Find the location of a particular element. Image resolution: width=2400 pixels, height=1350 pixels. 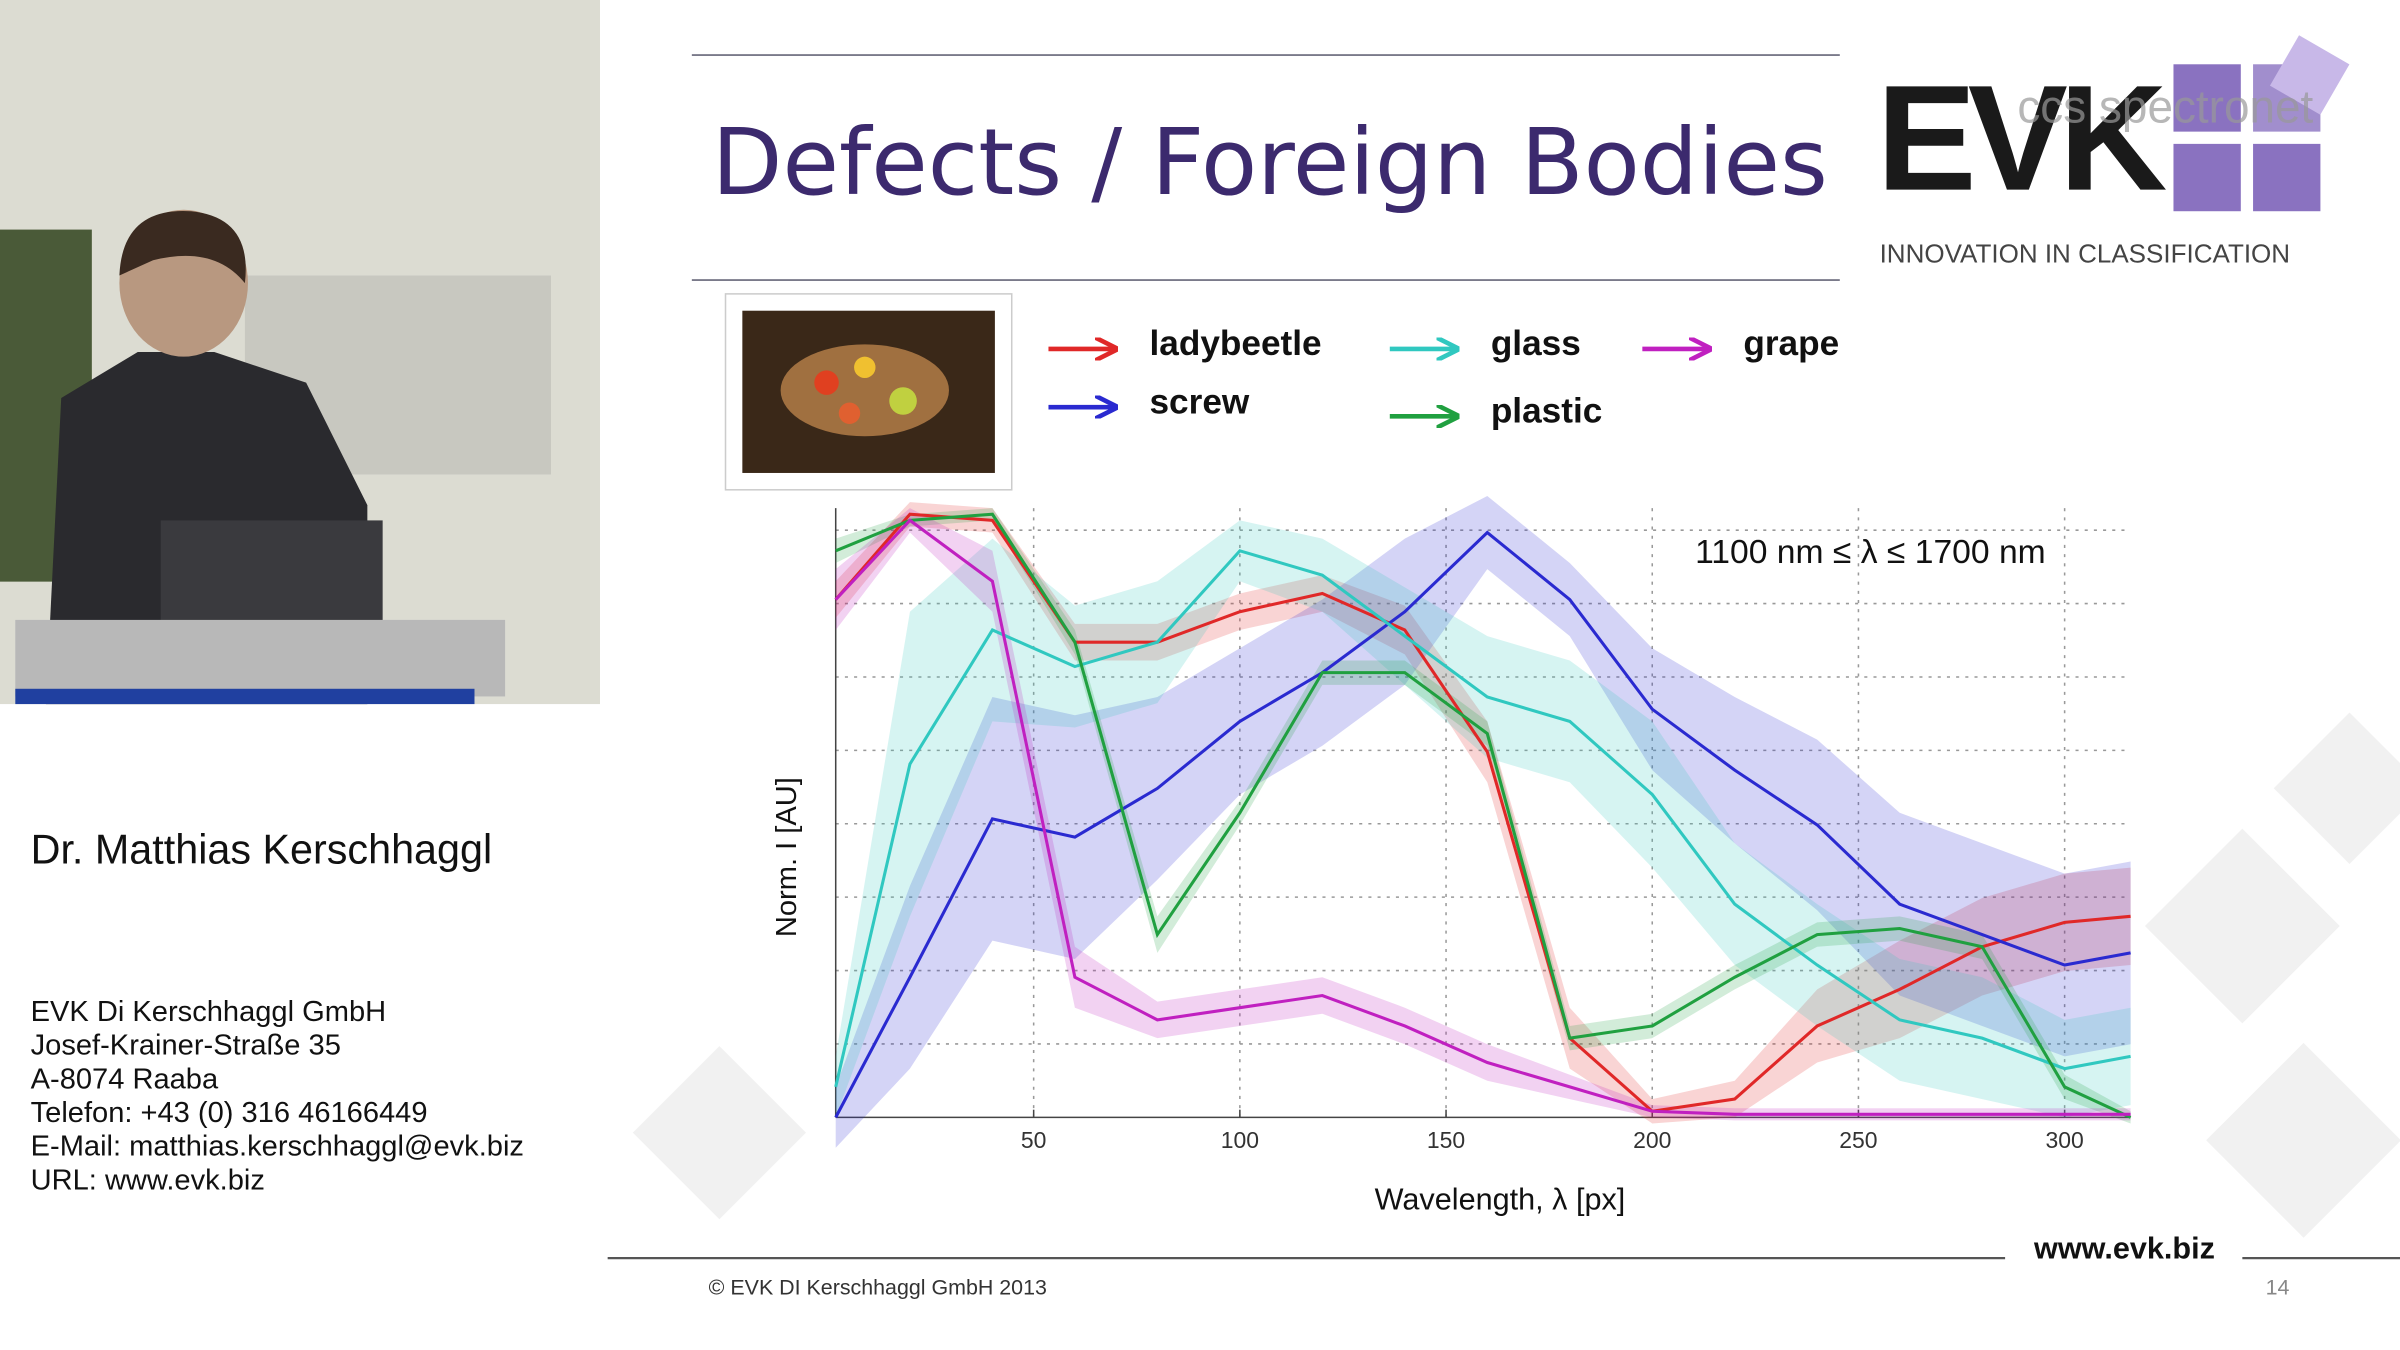

page-number: 14 is located at coordinates (2278, 1287).